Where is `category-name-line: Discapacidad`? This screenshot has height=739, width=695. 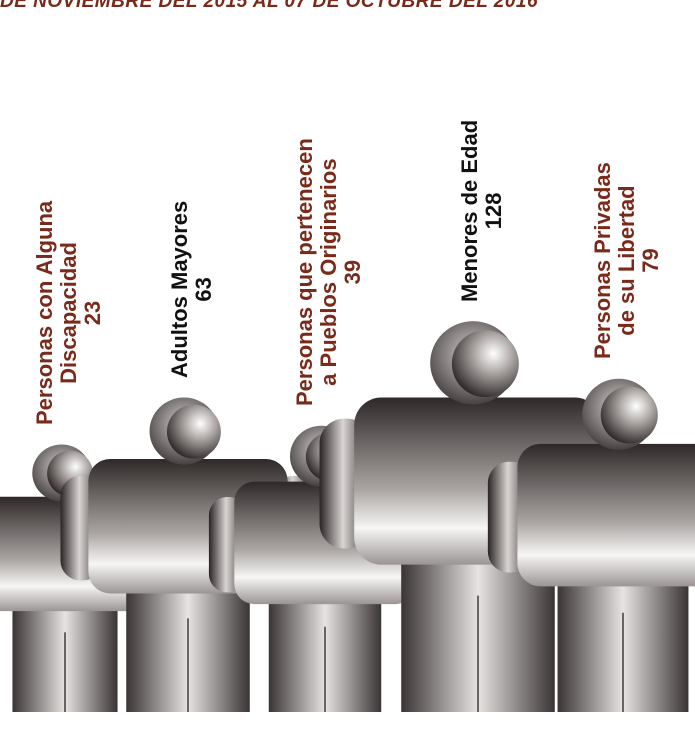
category-name-line: Discapacidad is located at coordinates (68, 313).